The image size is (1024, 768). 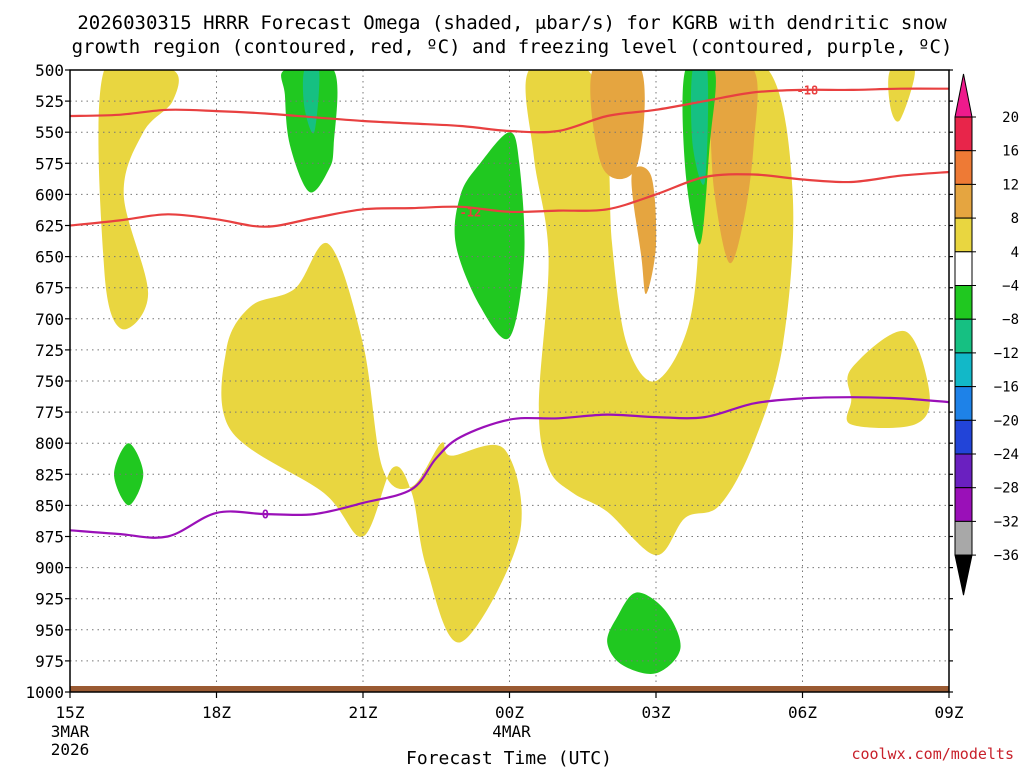 What do you see at coordinates (949, 712) in the screenshot?
I see `x-tick-label: 09Z` at bounding box center [949, 712].